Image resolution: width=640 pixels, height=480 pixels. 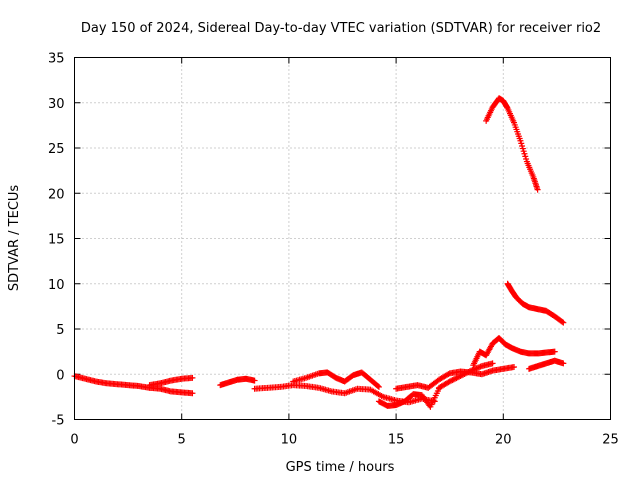 I want to click on x-tick-label: 25, so click(x=610, y=440).